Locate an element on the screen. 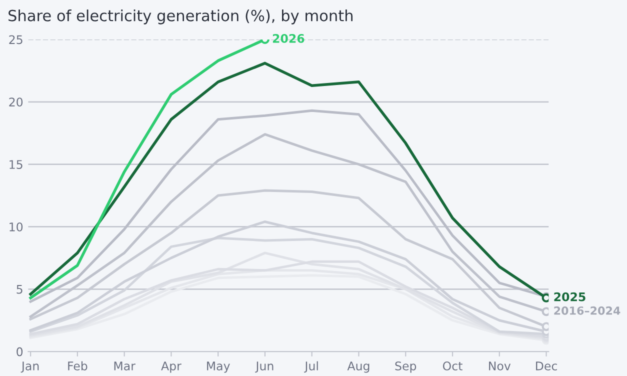 This screenshot has height=376, width=627. y-tick-label: 15 is located at coordinates (16, 164).